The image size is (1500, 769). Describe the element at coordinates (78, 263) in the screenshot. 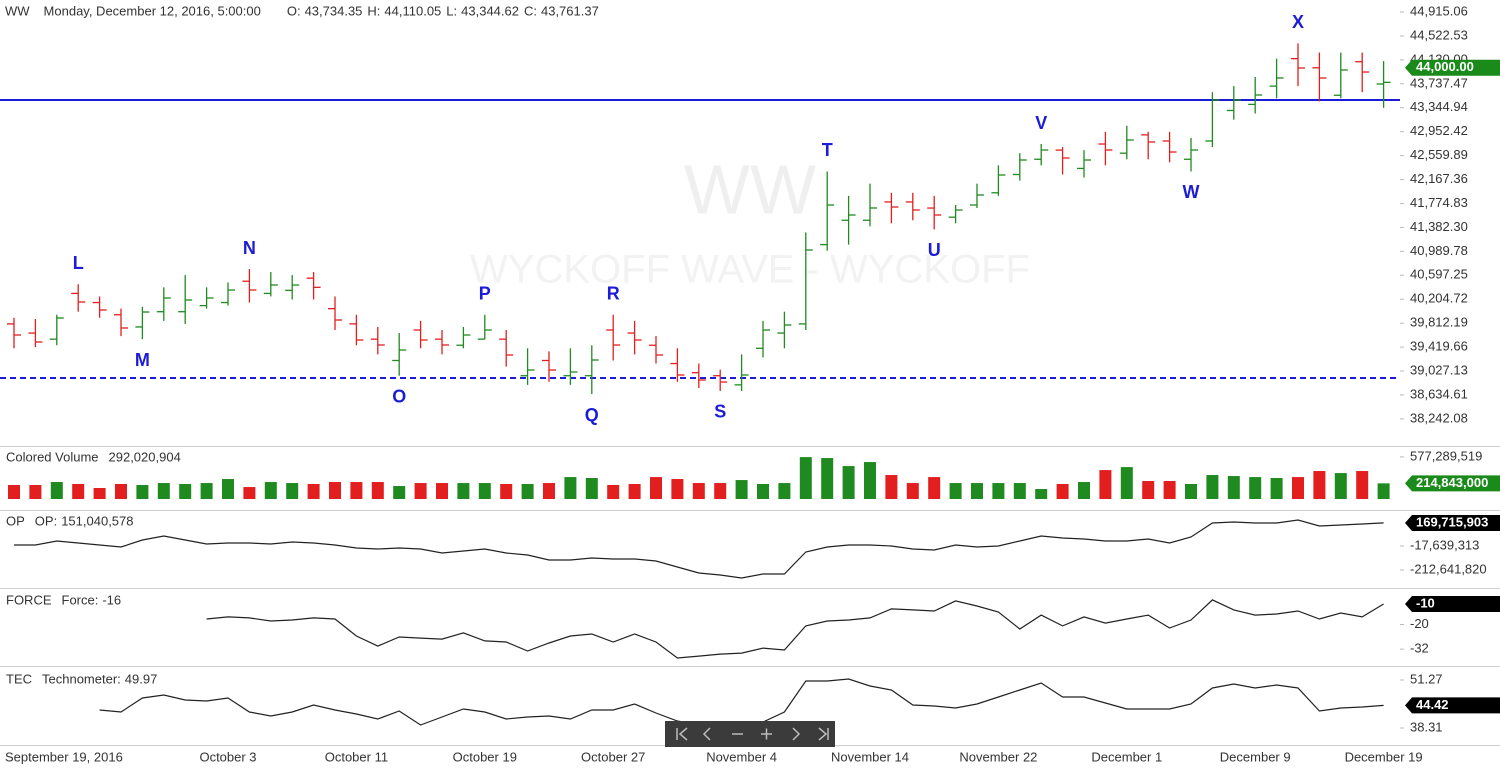

I see `wave-label: L` at that location.